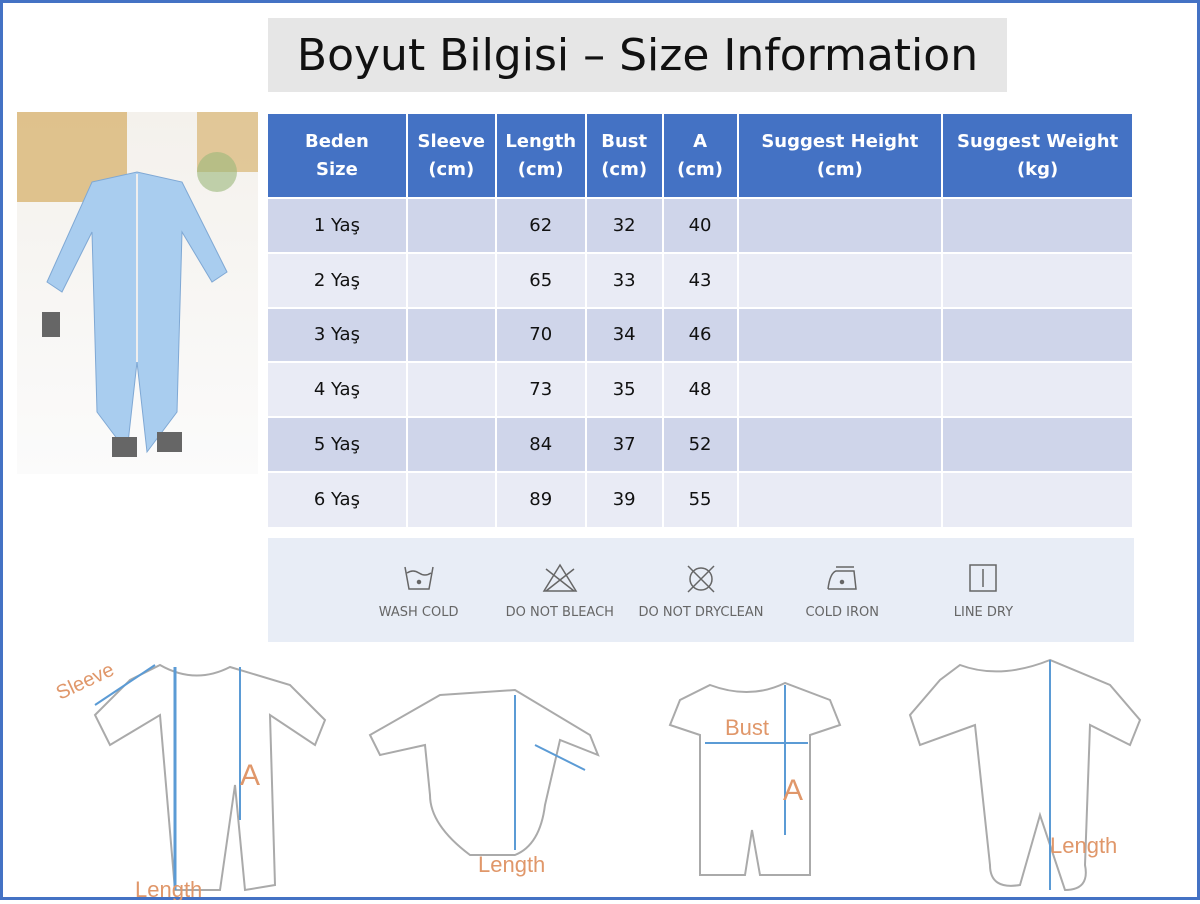  I want to click on table-cell: 1 Yaş, so click(338, 225).